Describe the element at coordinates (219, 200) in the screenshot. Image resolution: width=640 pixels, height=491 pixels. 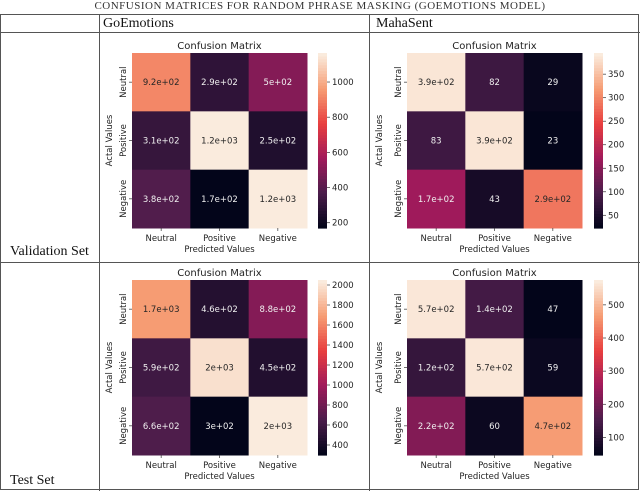
I see `cell-annotation: 1.7e+02` at that location.